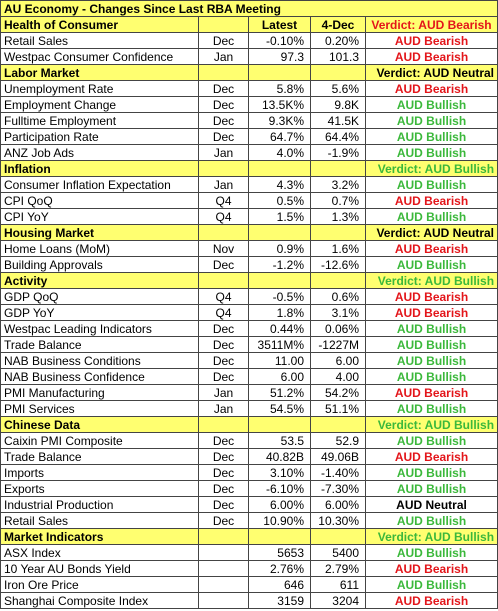 Image resolution: width=498 pixels, height=611 pixels. I want to click on column-header: Latest, so click(279, 24).